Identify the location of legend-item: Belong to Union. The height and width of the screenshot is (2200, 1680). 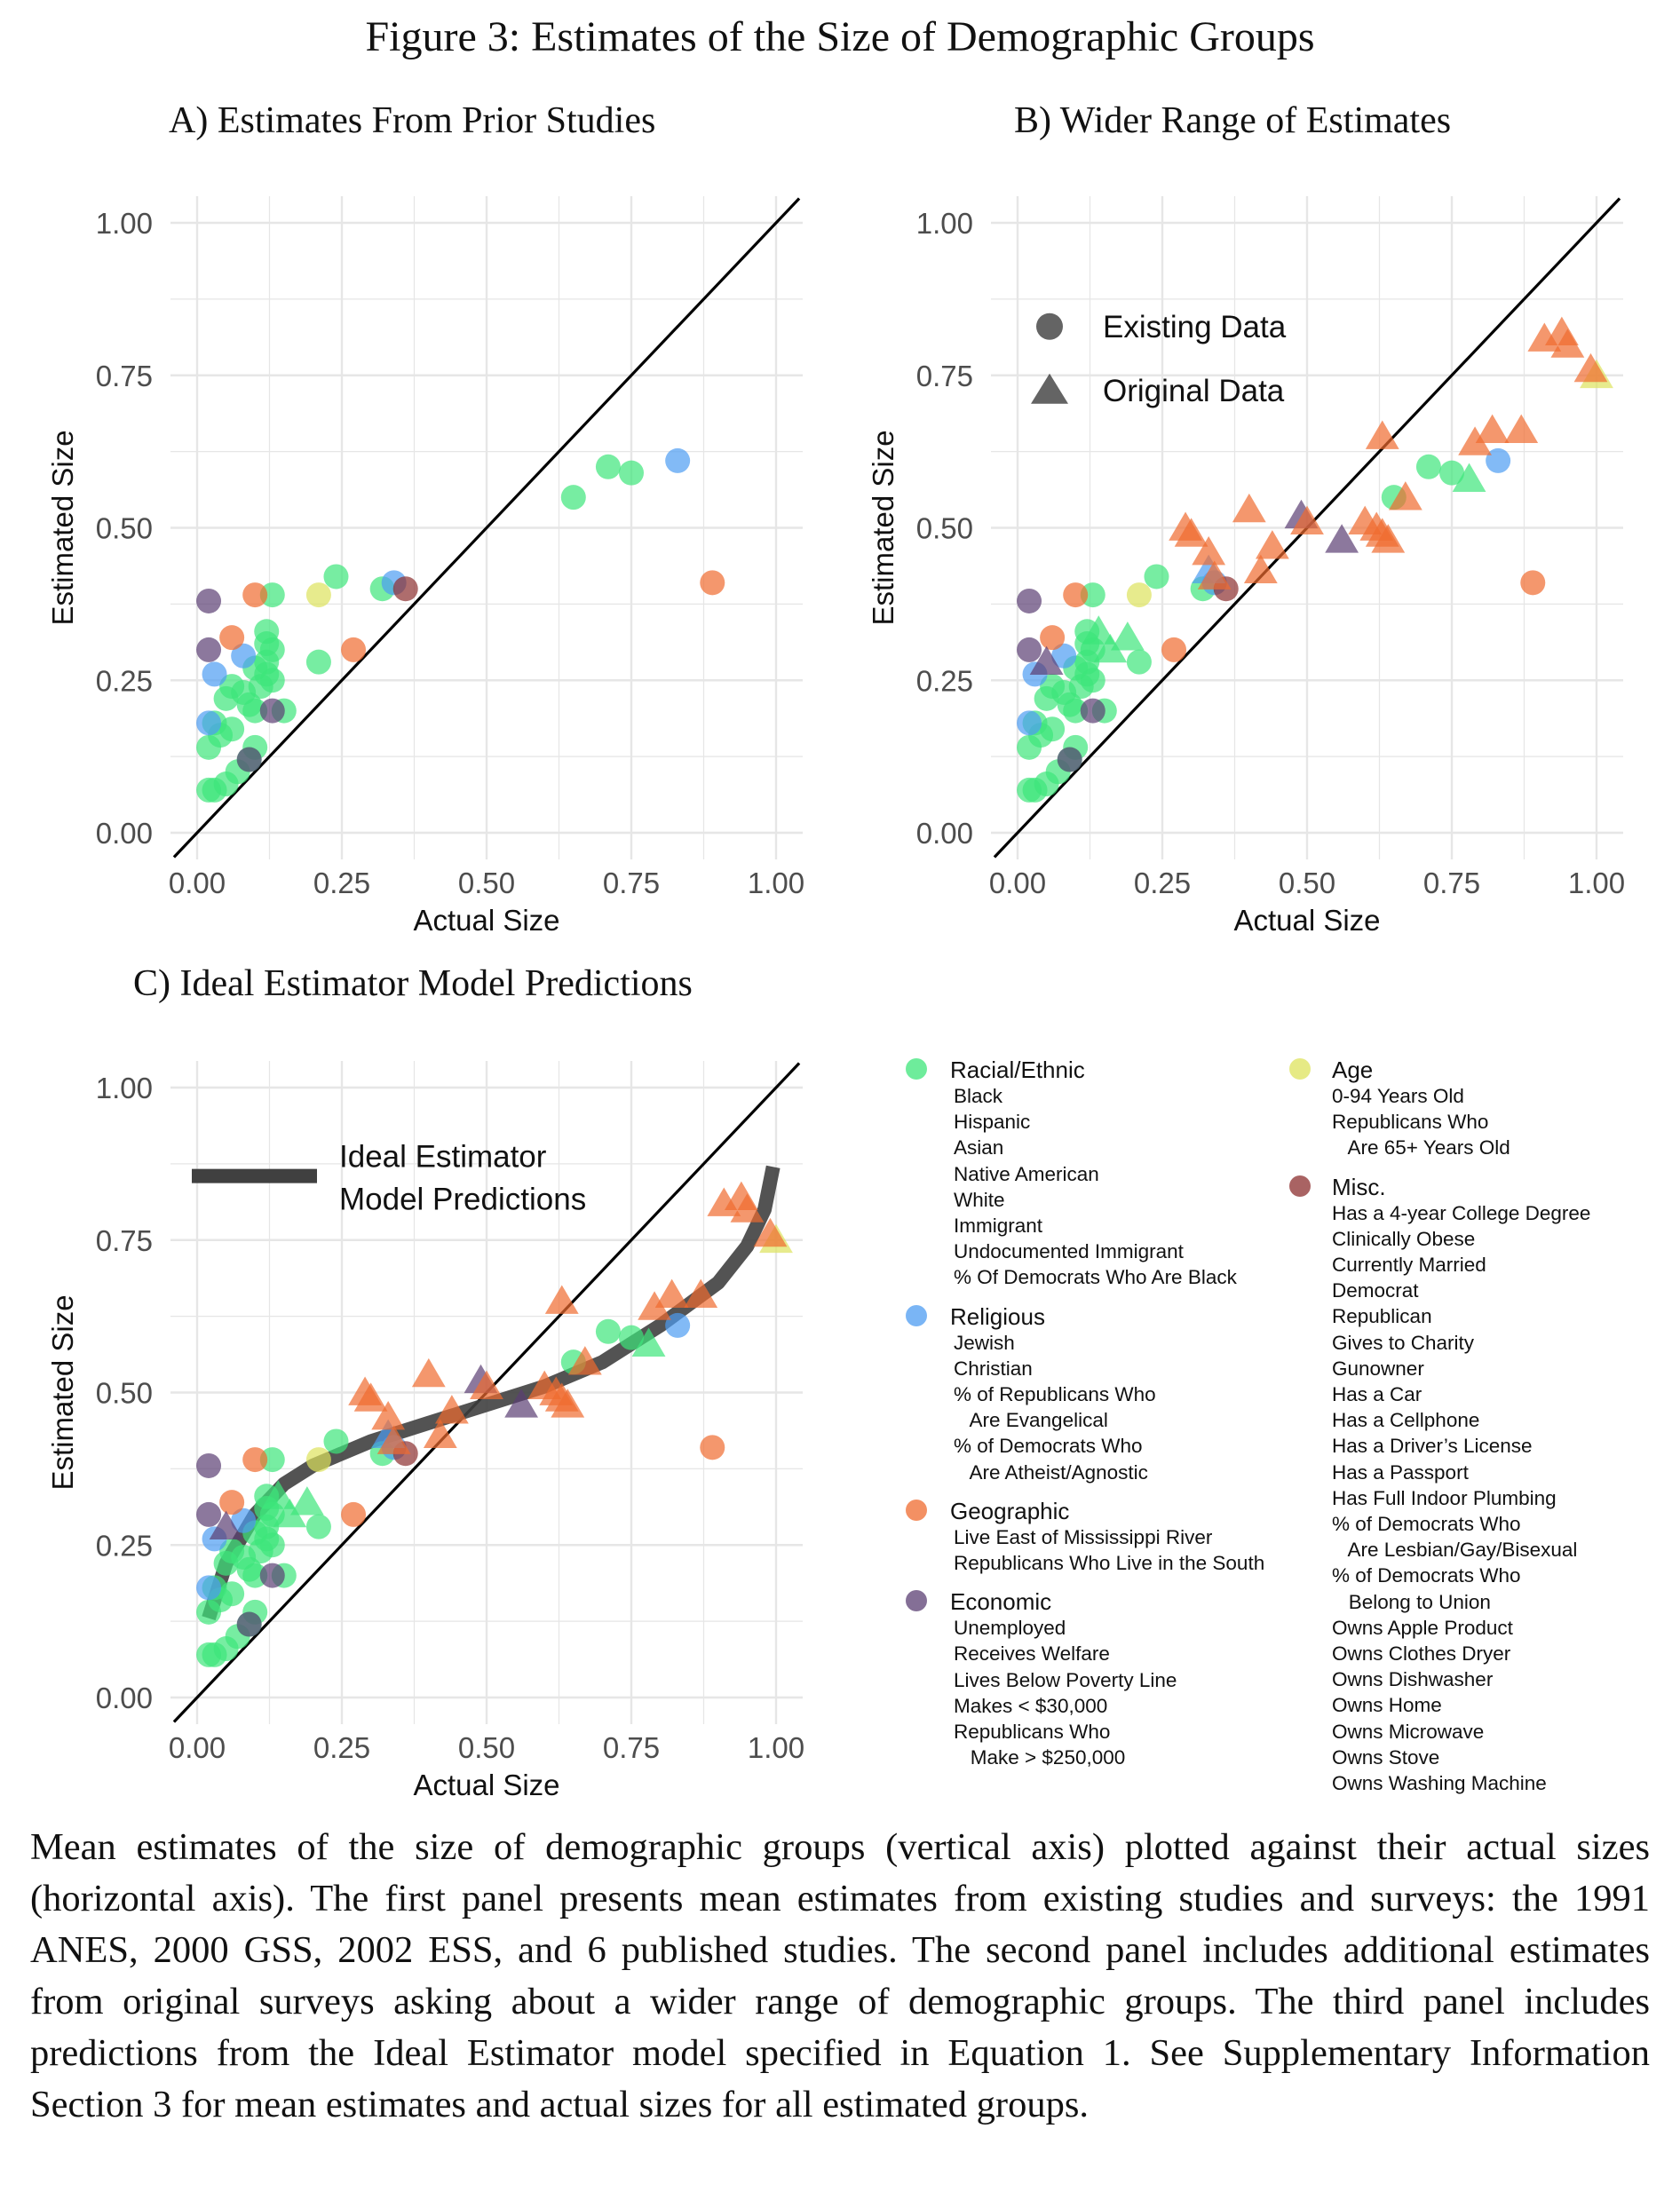
(1411, 1602).